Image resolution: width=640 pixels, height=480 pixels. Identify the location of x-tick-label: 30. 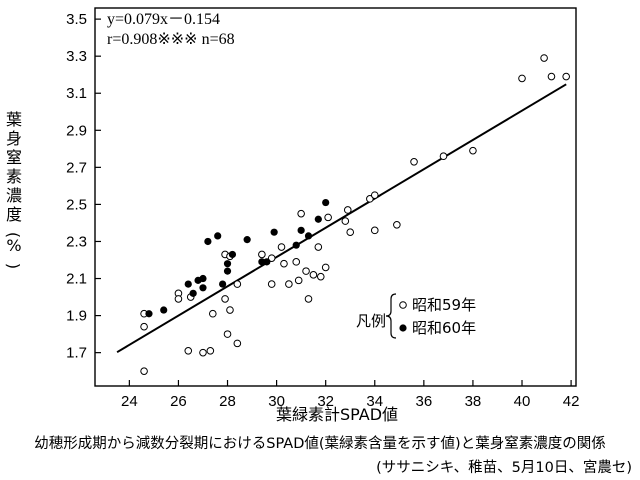
(276, 401).